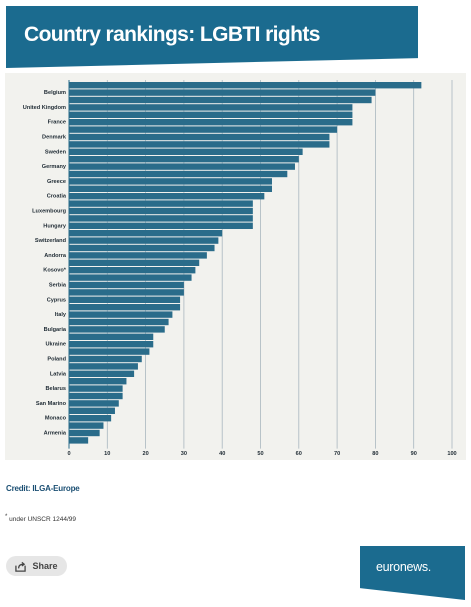 This screenshot has width=471, height=607. I want to click on category-label: United Kingdom, so click(44, 108).